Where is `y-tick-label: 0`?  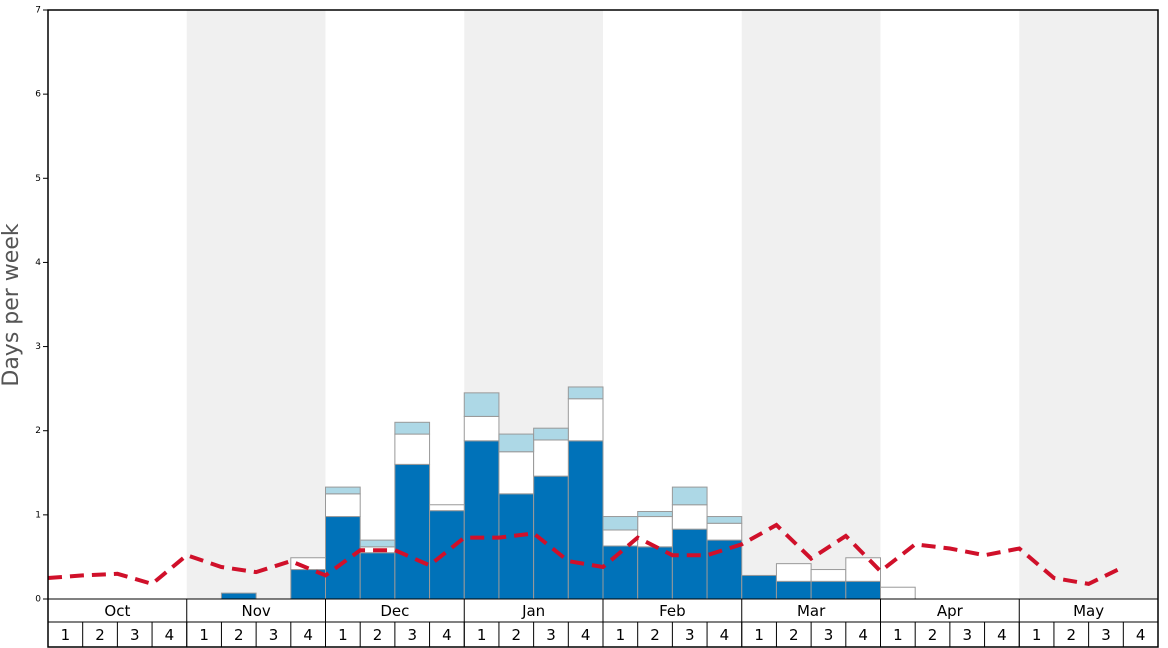 y-tick-label: 0 is located at coordinates (38, 600).